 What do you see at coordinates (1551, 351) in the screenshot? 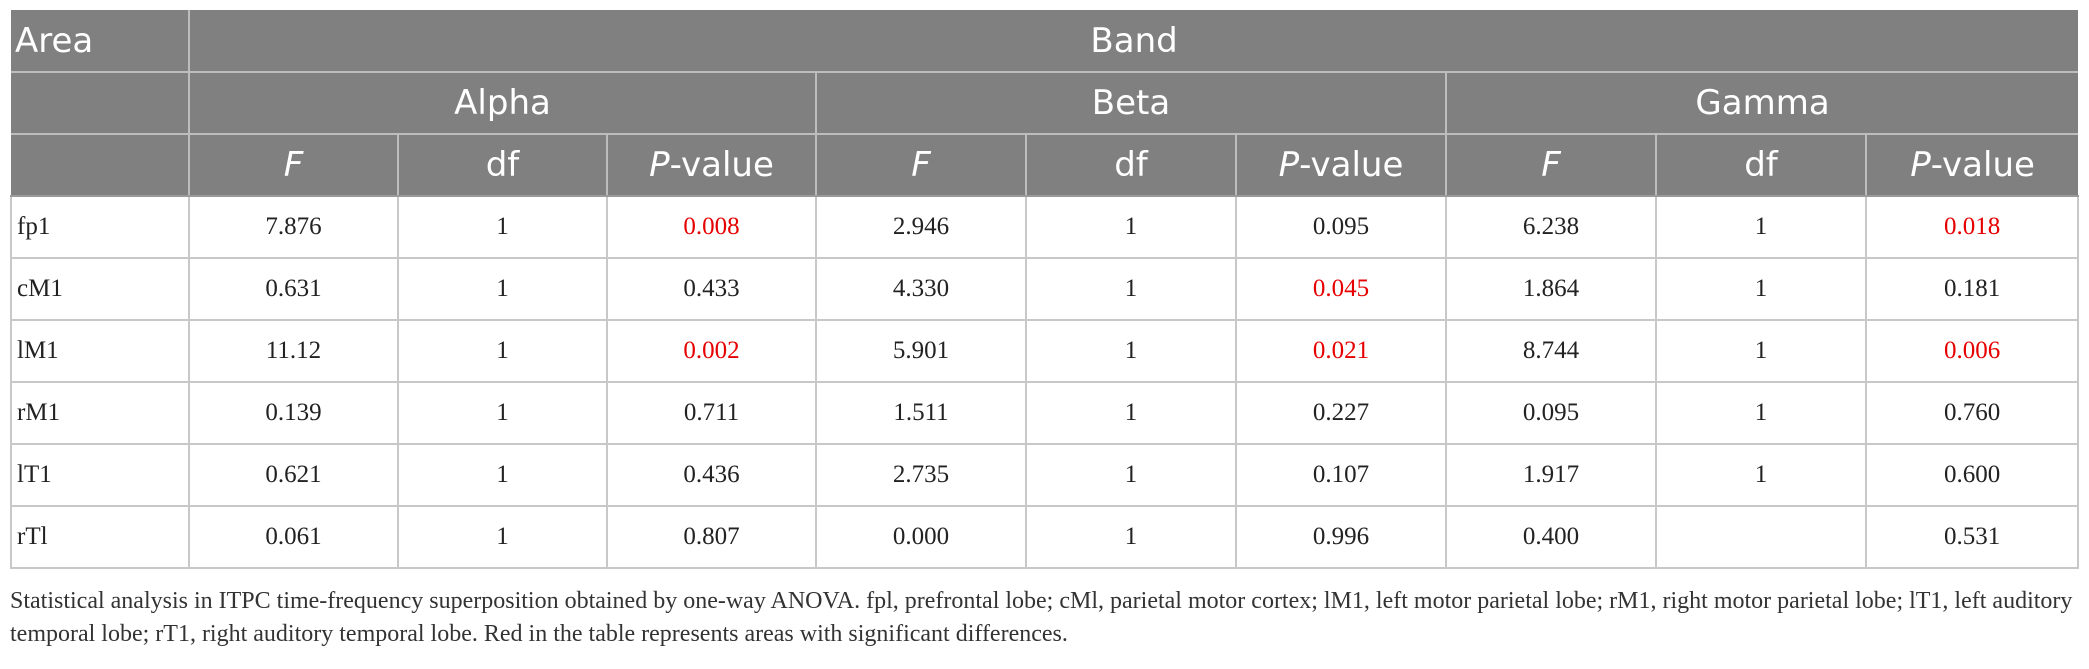
I see `gamma-f-cell: 8.744` at bounding box center [1551, 351].